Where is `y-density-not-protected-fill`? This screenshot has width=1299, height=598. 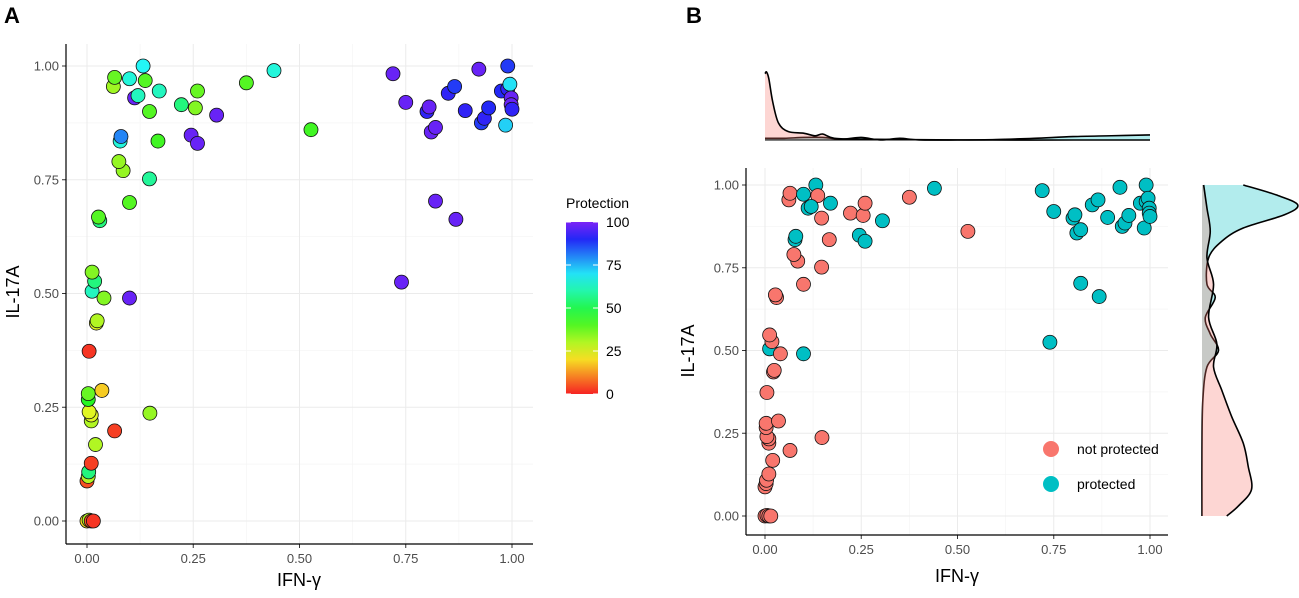
y-density-not-protected-fill is located at coordinates (1227, 350).